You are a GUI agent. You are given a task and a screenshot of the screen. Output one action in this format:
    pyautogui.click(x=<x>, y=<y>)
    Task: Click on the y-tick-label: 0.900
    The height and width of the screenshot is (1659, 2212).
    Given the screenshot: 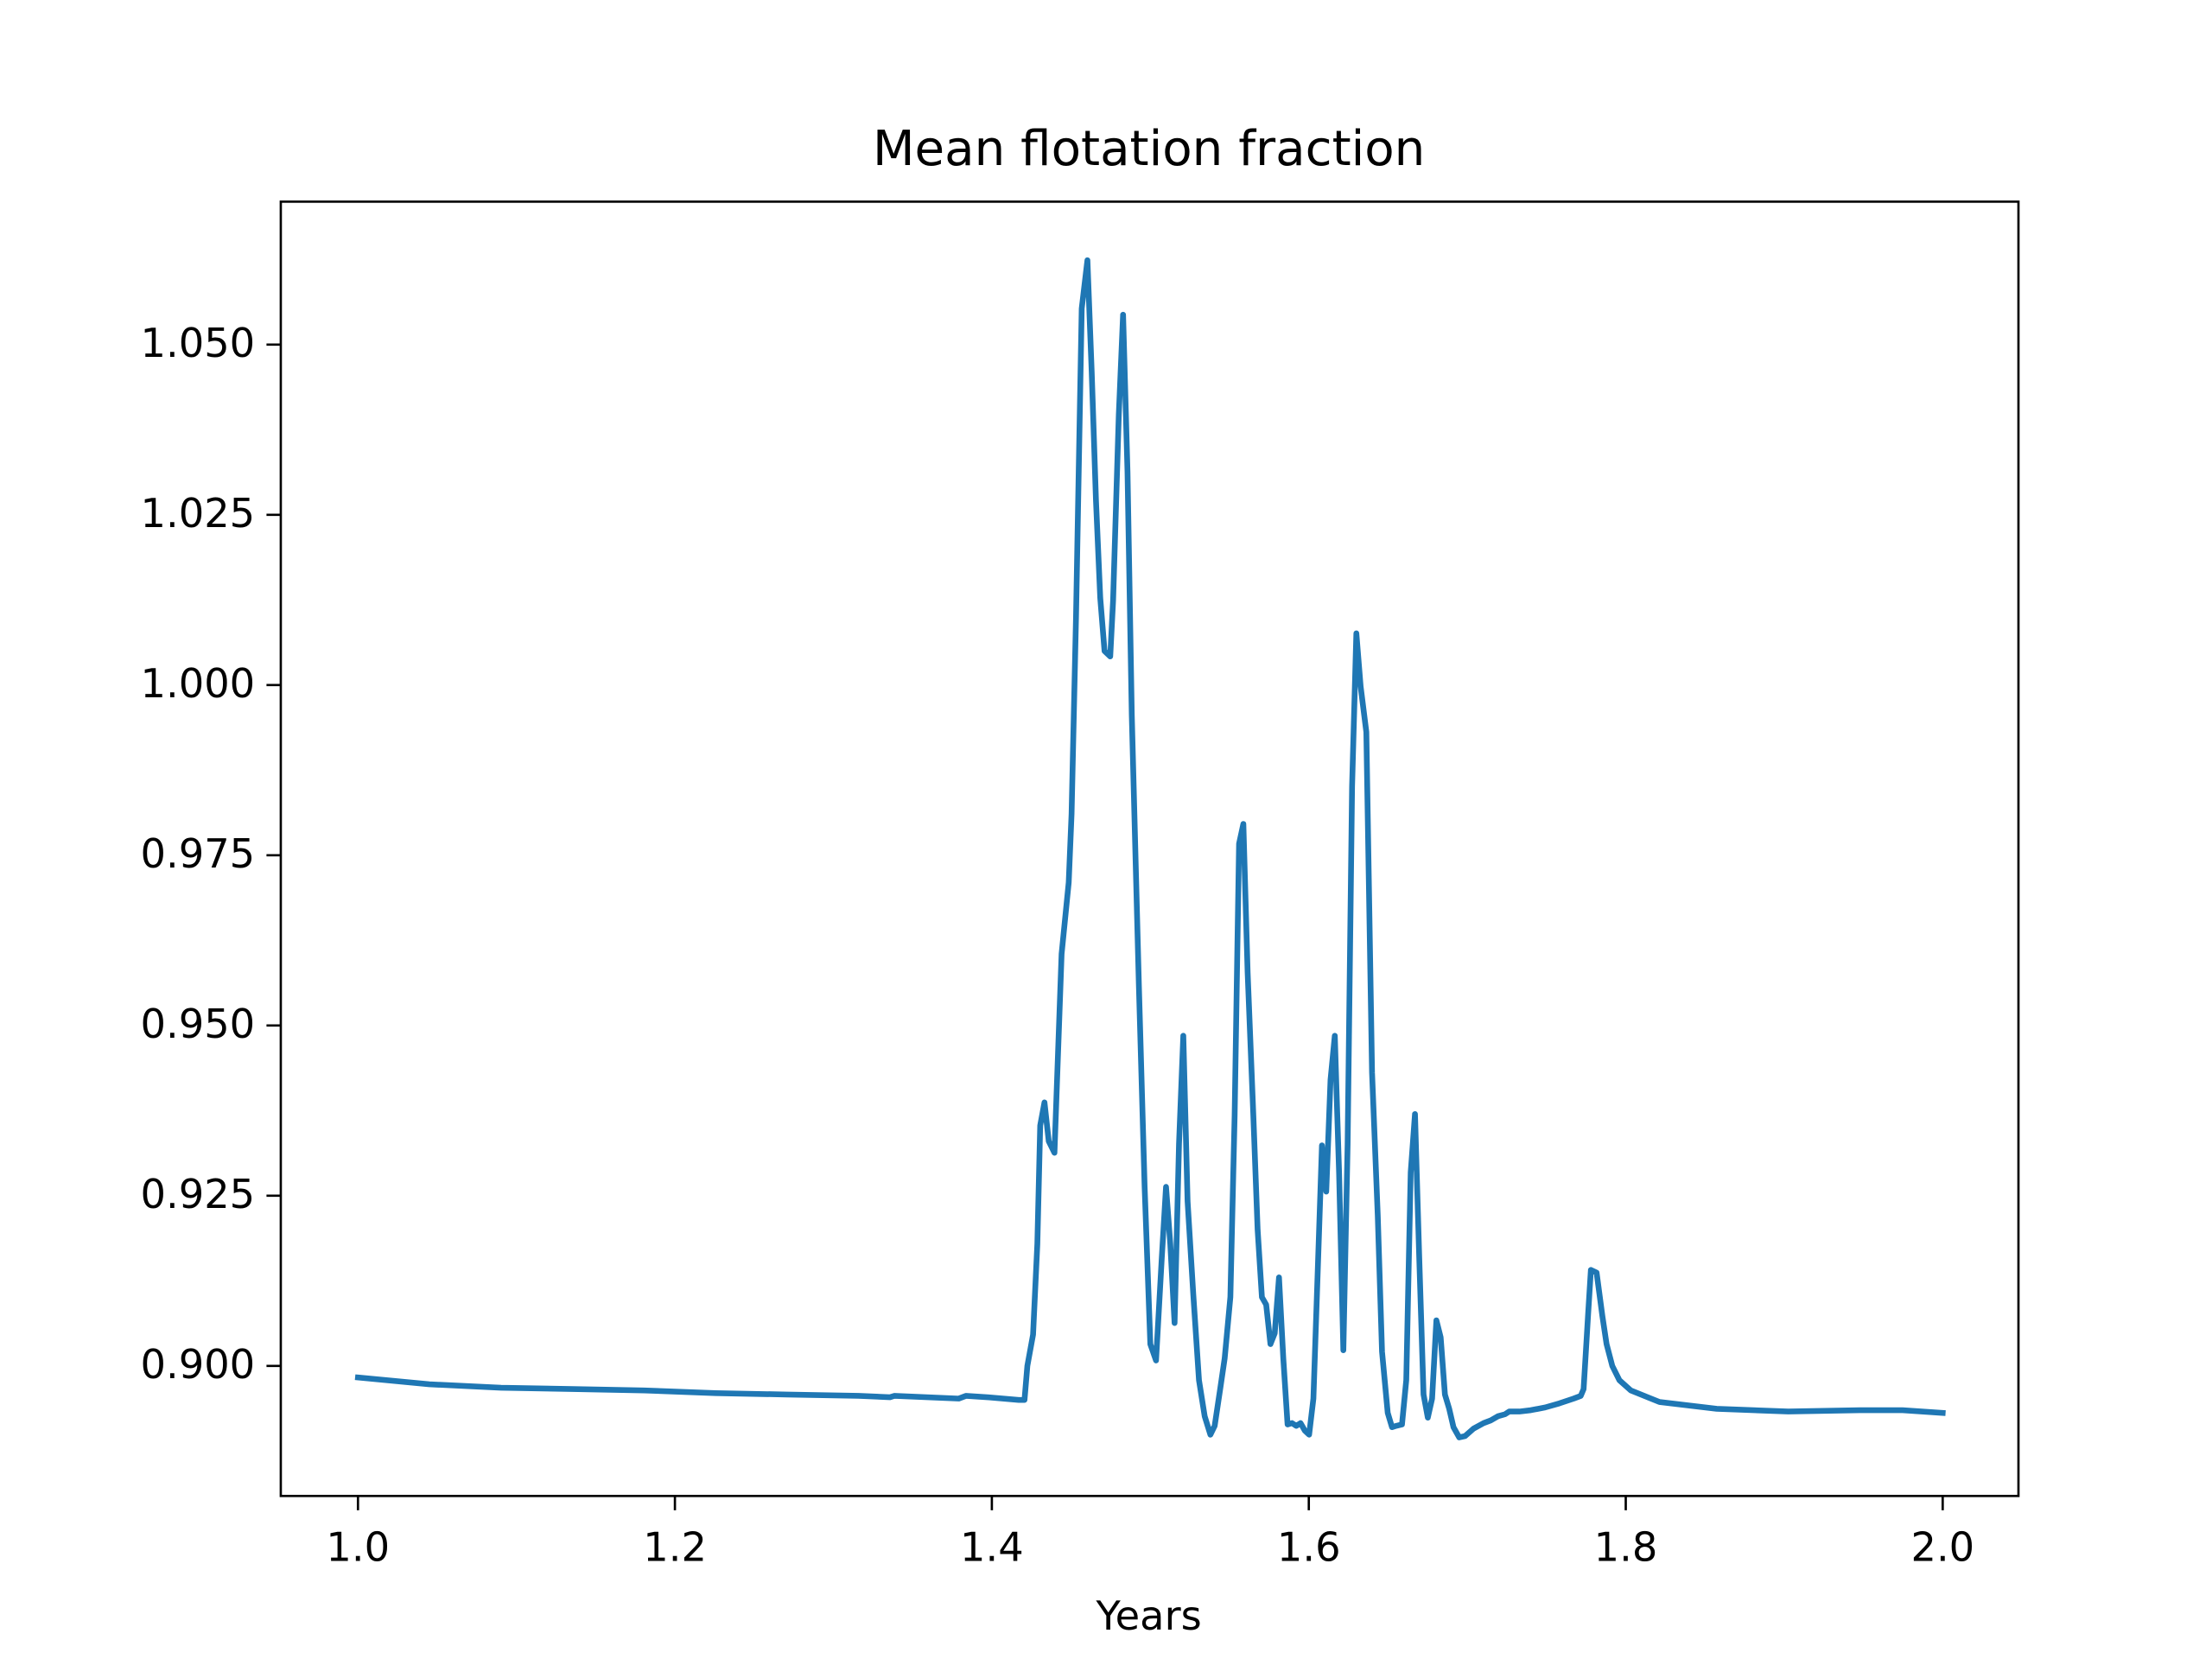 What is the action you would take?
    pyautogui.click(x=198, y=1364)
    